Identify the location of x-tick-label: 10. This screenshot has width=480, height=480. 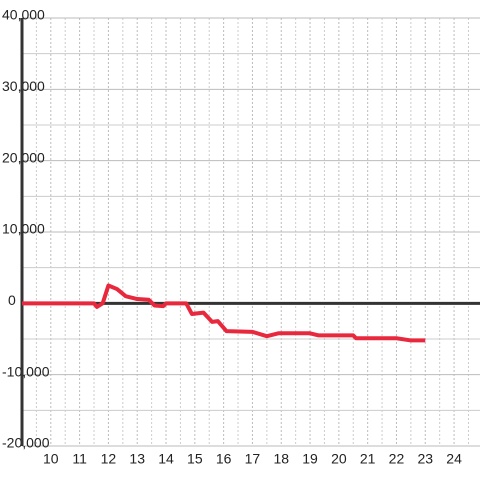
(51, 459).